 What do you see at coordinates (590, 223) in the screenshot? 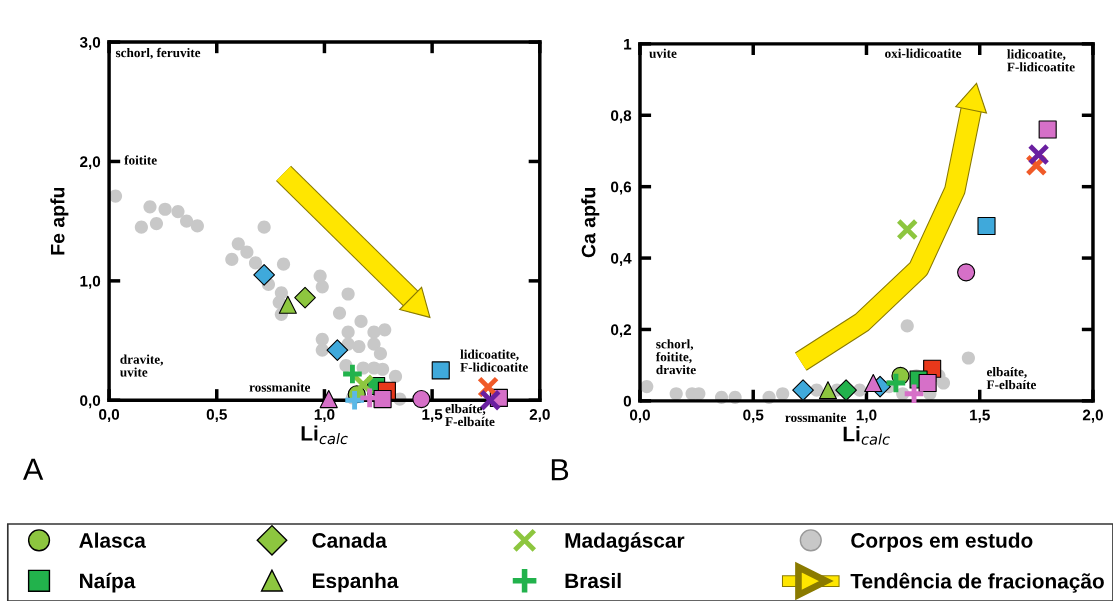
I see `y-axis-title: Ca apfu` at bounding box center [590, 223].